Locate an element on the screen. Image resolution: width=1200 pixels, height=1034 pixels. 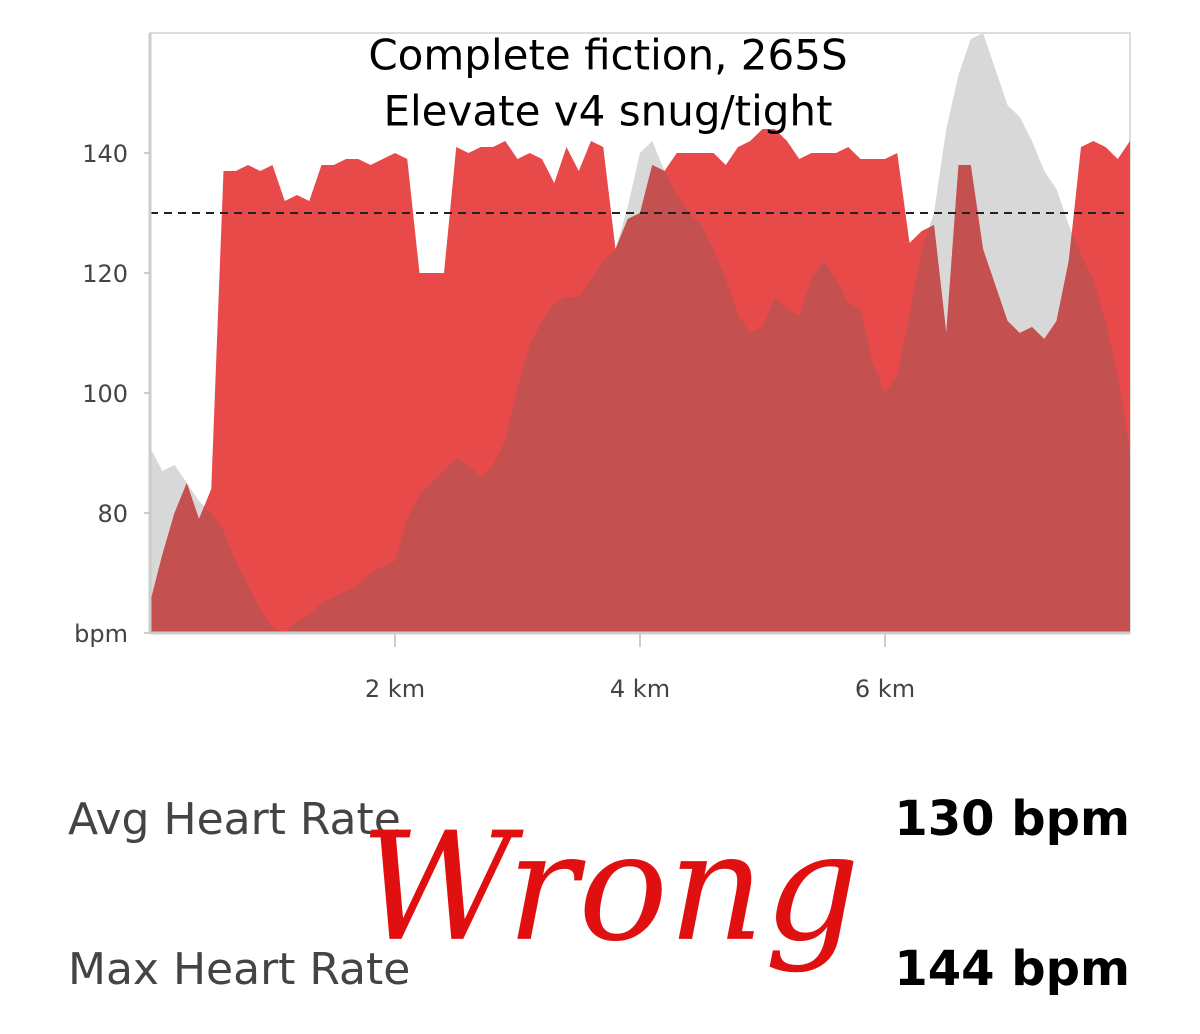
y-tick-label: 100 is located at coordinates (105, 394).